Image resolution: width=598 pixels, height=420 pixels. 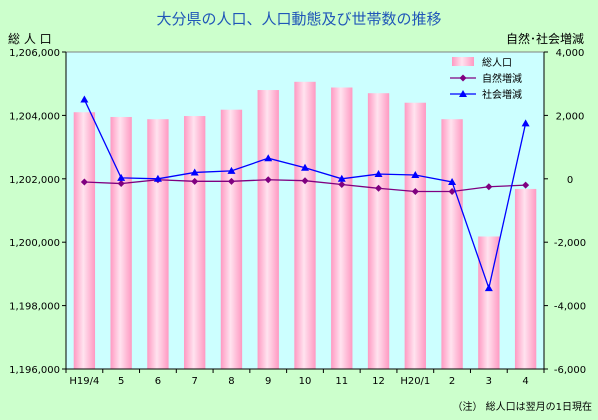 I want to click on left-axis-title: 総 人 口, so click(x=30, y=39).